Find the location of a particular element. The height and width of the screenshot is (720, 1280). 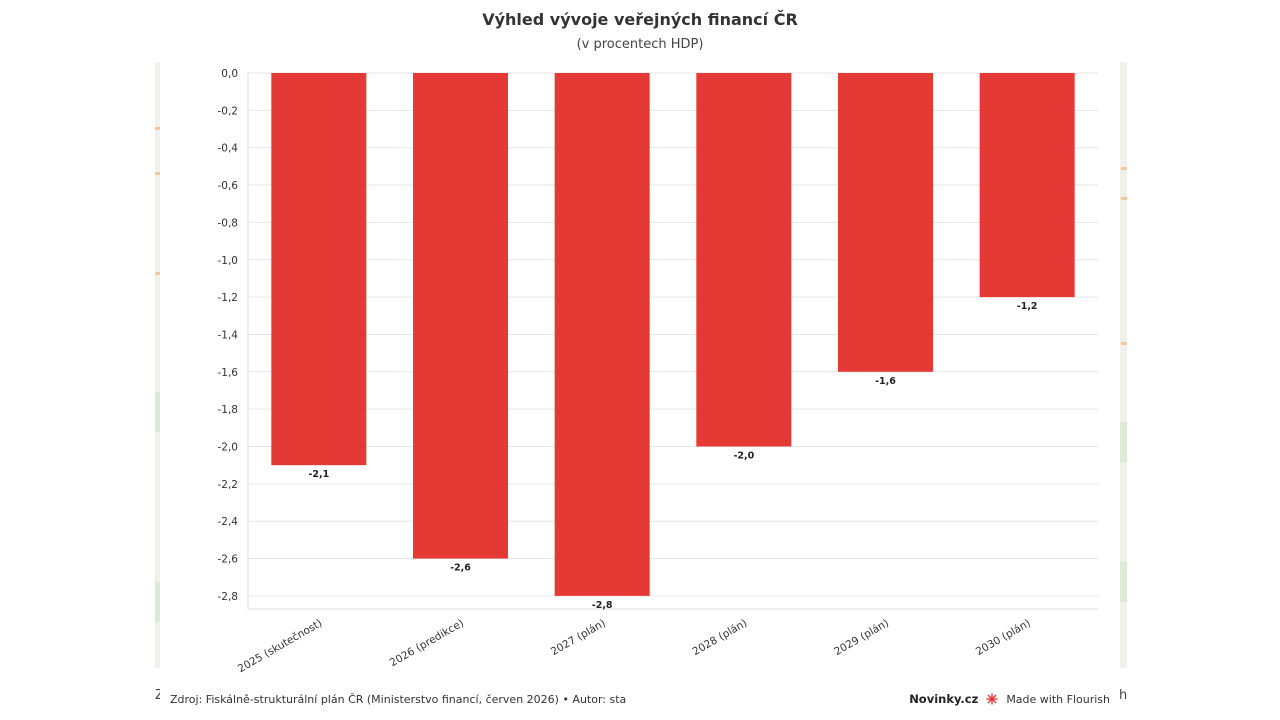

y-tick-label: -2,2 is located at coordinates (228, 485).